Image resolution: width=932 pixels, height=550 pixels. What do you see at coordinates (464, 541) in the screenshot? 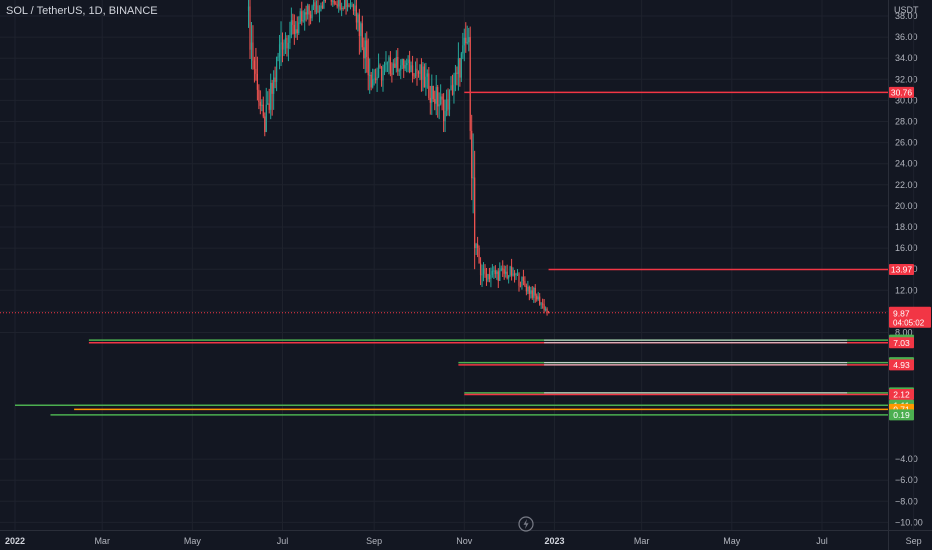
I see `x-tick-label: Nov` at bounding box center [464, 541].